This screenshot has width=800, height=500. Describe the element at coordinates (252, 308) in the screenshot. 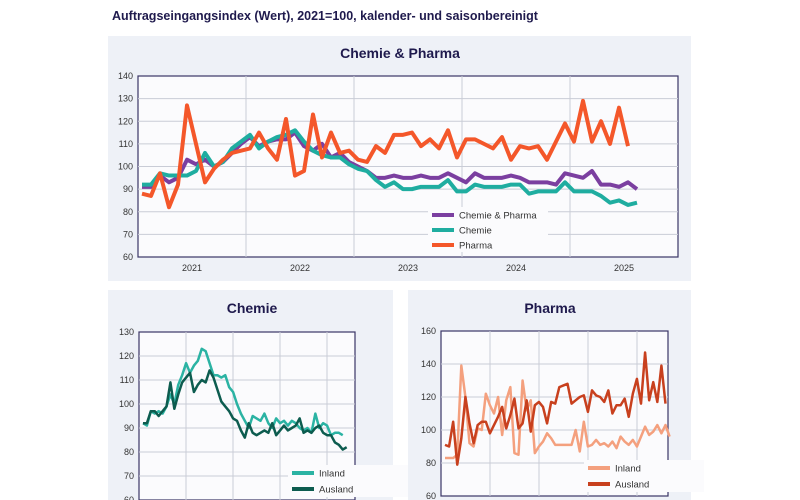

I see `chart-title: Chemie` at that location.